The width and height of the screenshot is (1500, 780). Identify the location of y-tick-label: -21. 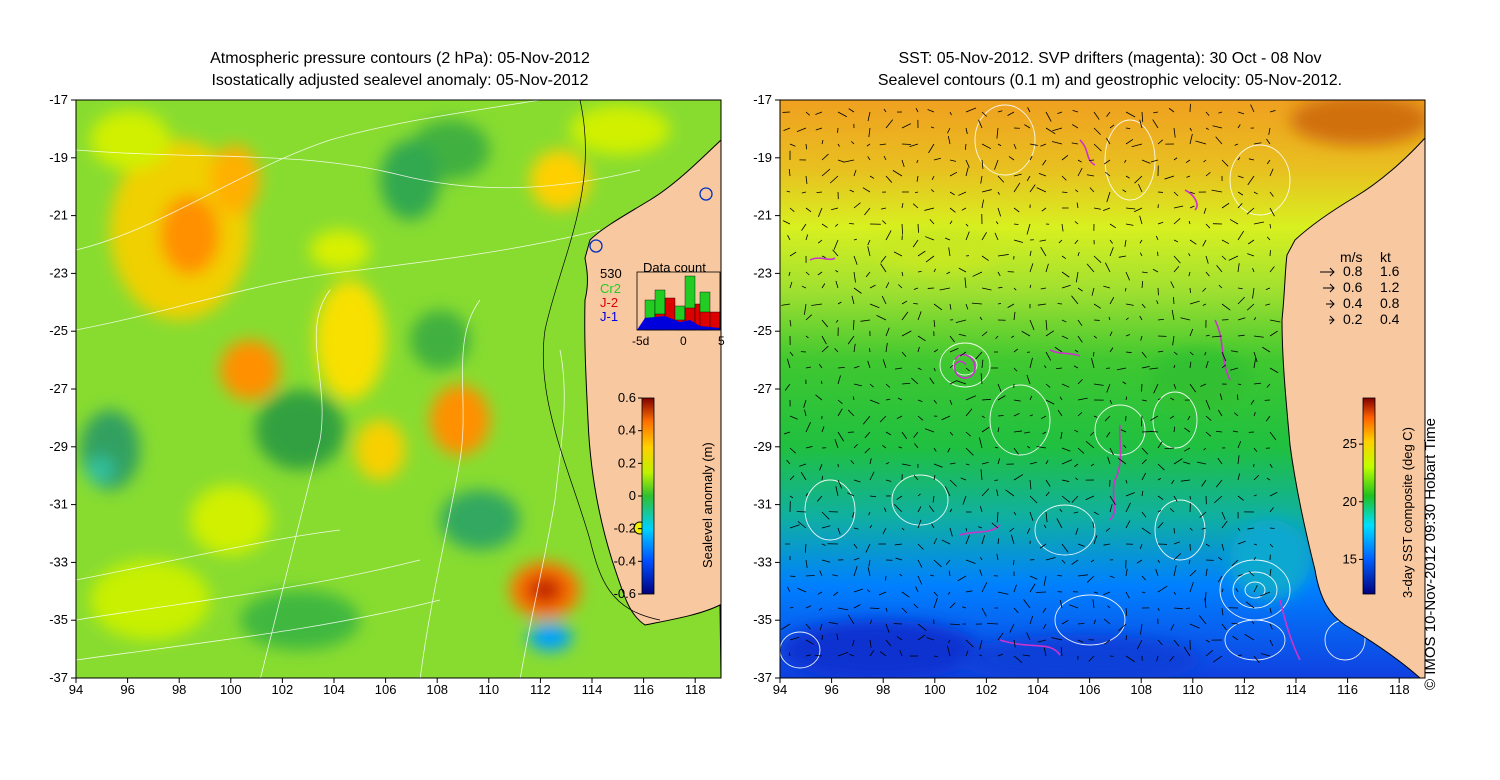
(58, 215).